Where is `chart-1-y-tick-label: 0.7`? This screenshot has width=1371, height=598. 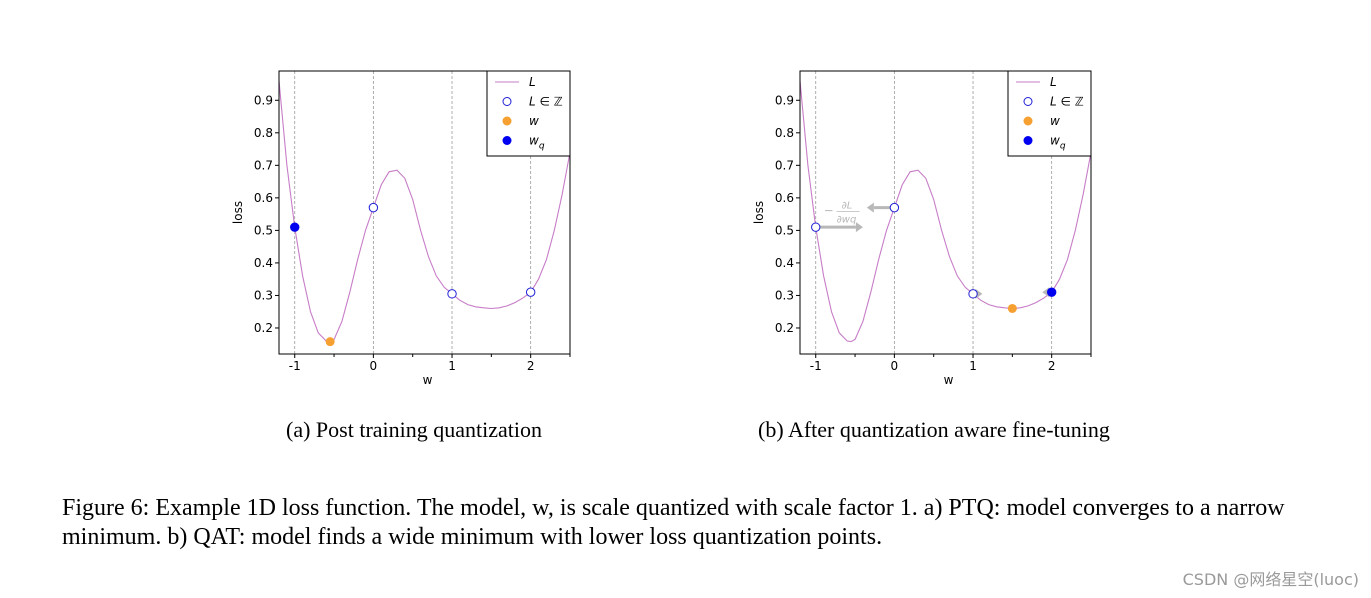 chart-1-y-tick-label: 0.7 is located at coordinates (784, 165).